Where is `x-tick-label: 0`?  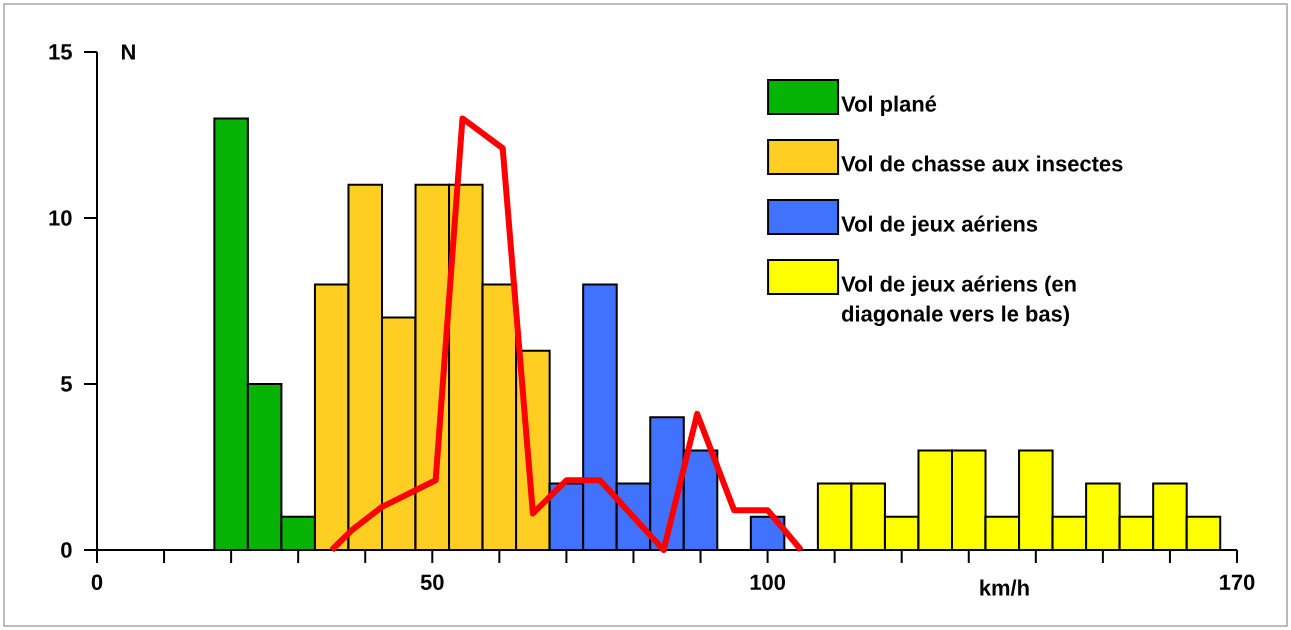 x-tick-label: 0 is located at coordinates (97, 582).